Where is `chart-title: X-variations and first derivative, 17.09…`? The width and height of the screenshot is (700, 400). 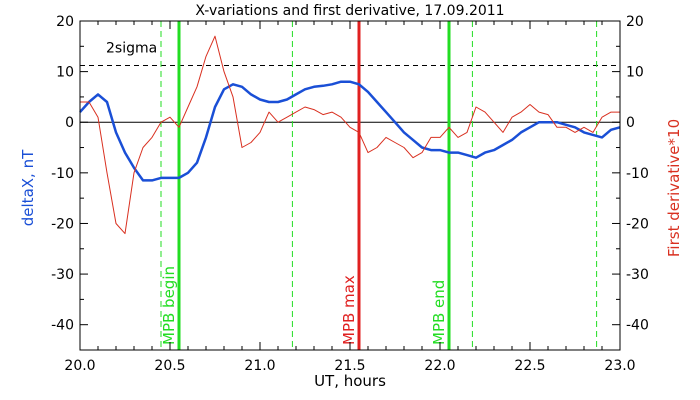
chart-title: X-variations and first derivative, 17.09… is located at coordinates (349, 11).